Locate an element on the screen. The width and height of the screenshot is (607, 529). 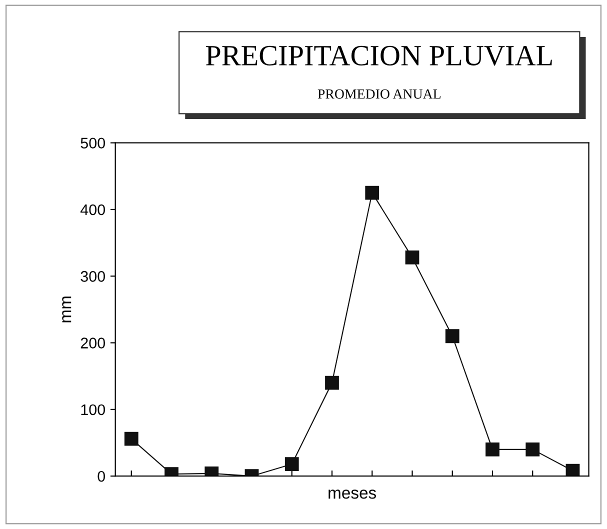
y-tick-label: 0 is located at coordinates (102, 476).